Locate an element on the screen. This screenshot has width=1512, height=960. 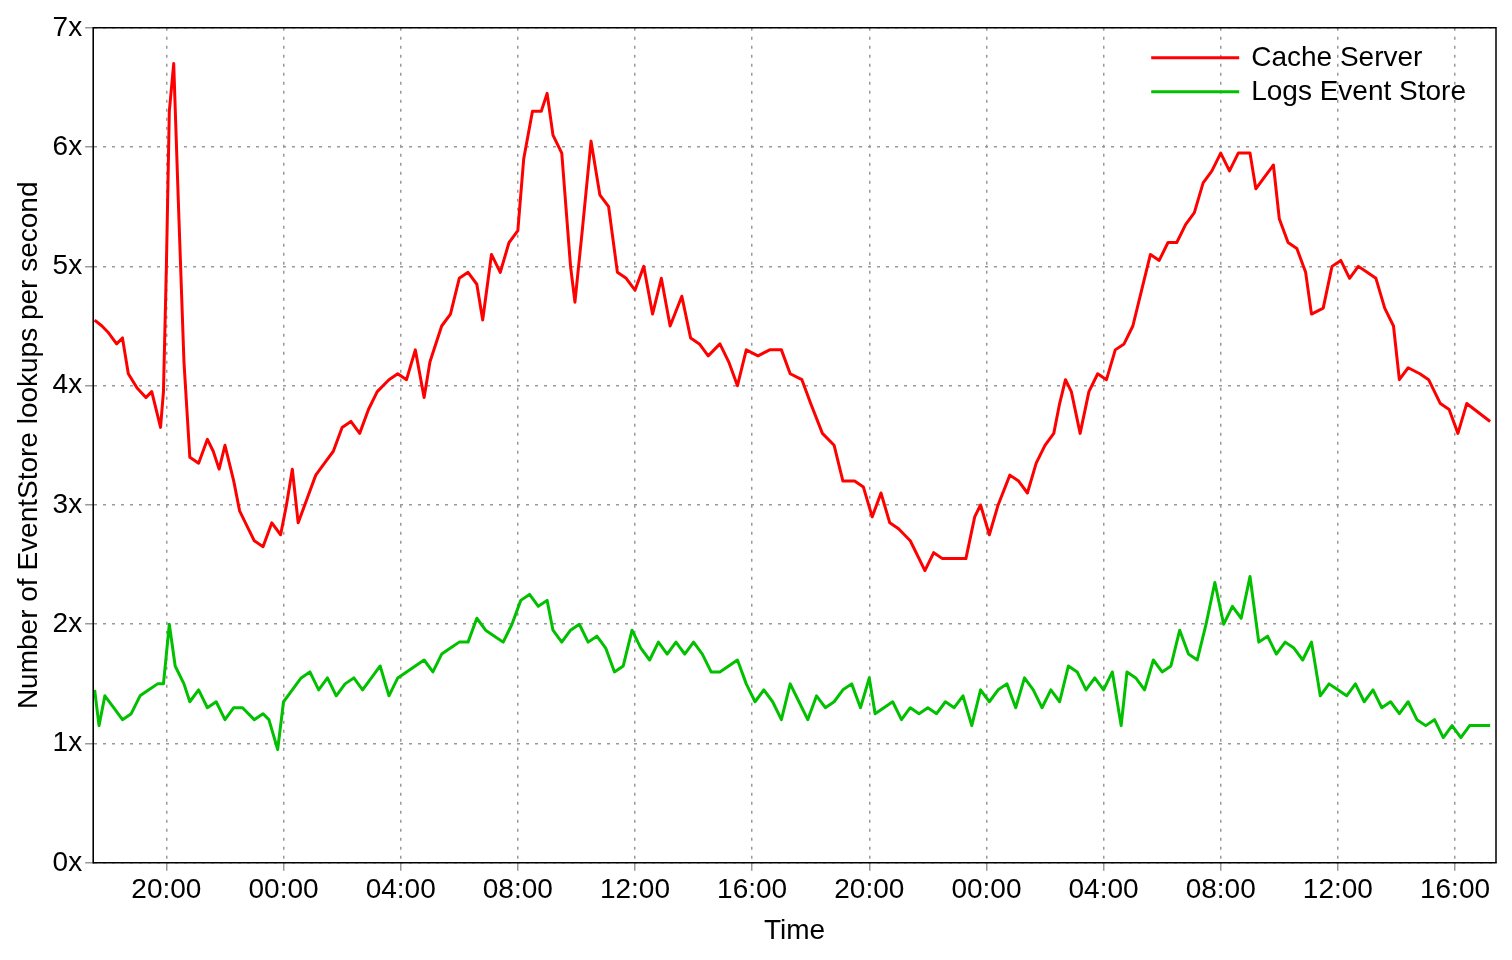
y-tick-label: 5x is located at coordinates (67, 265).